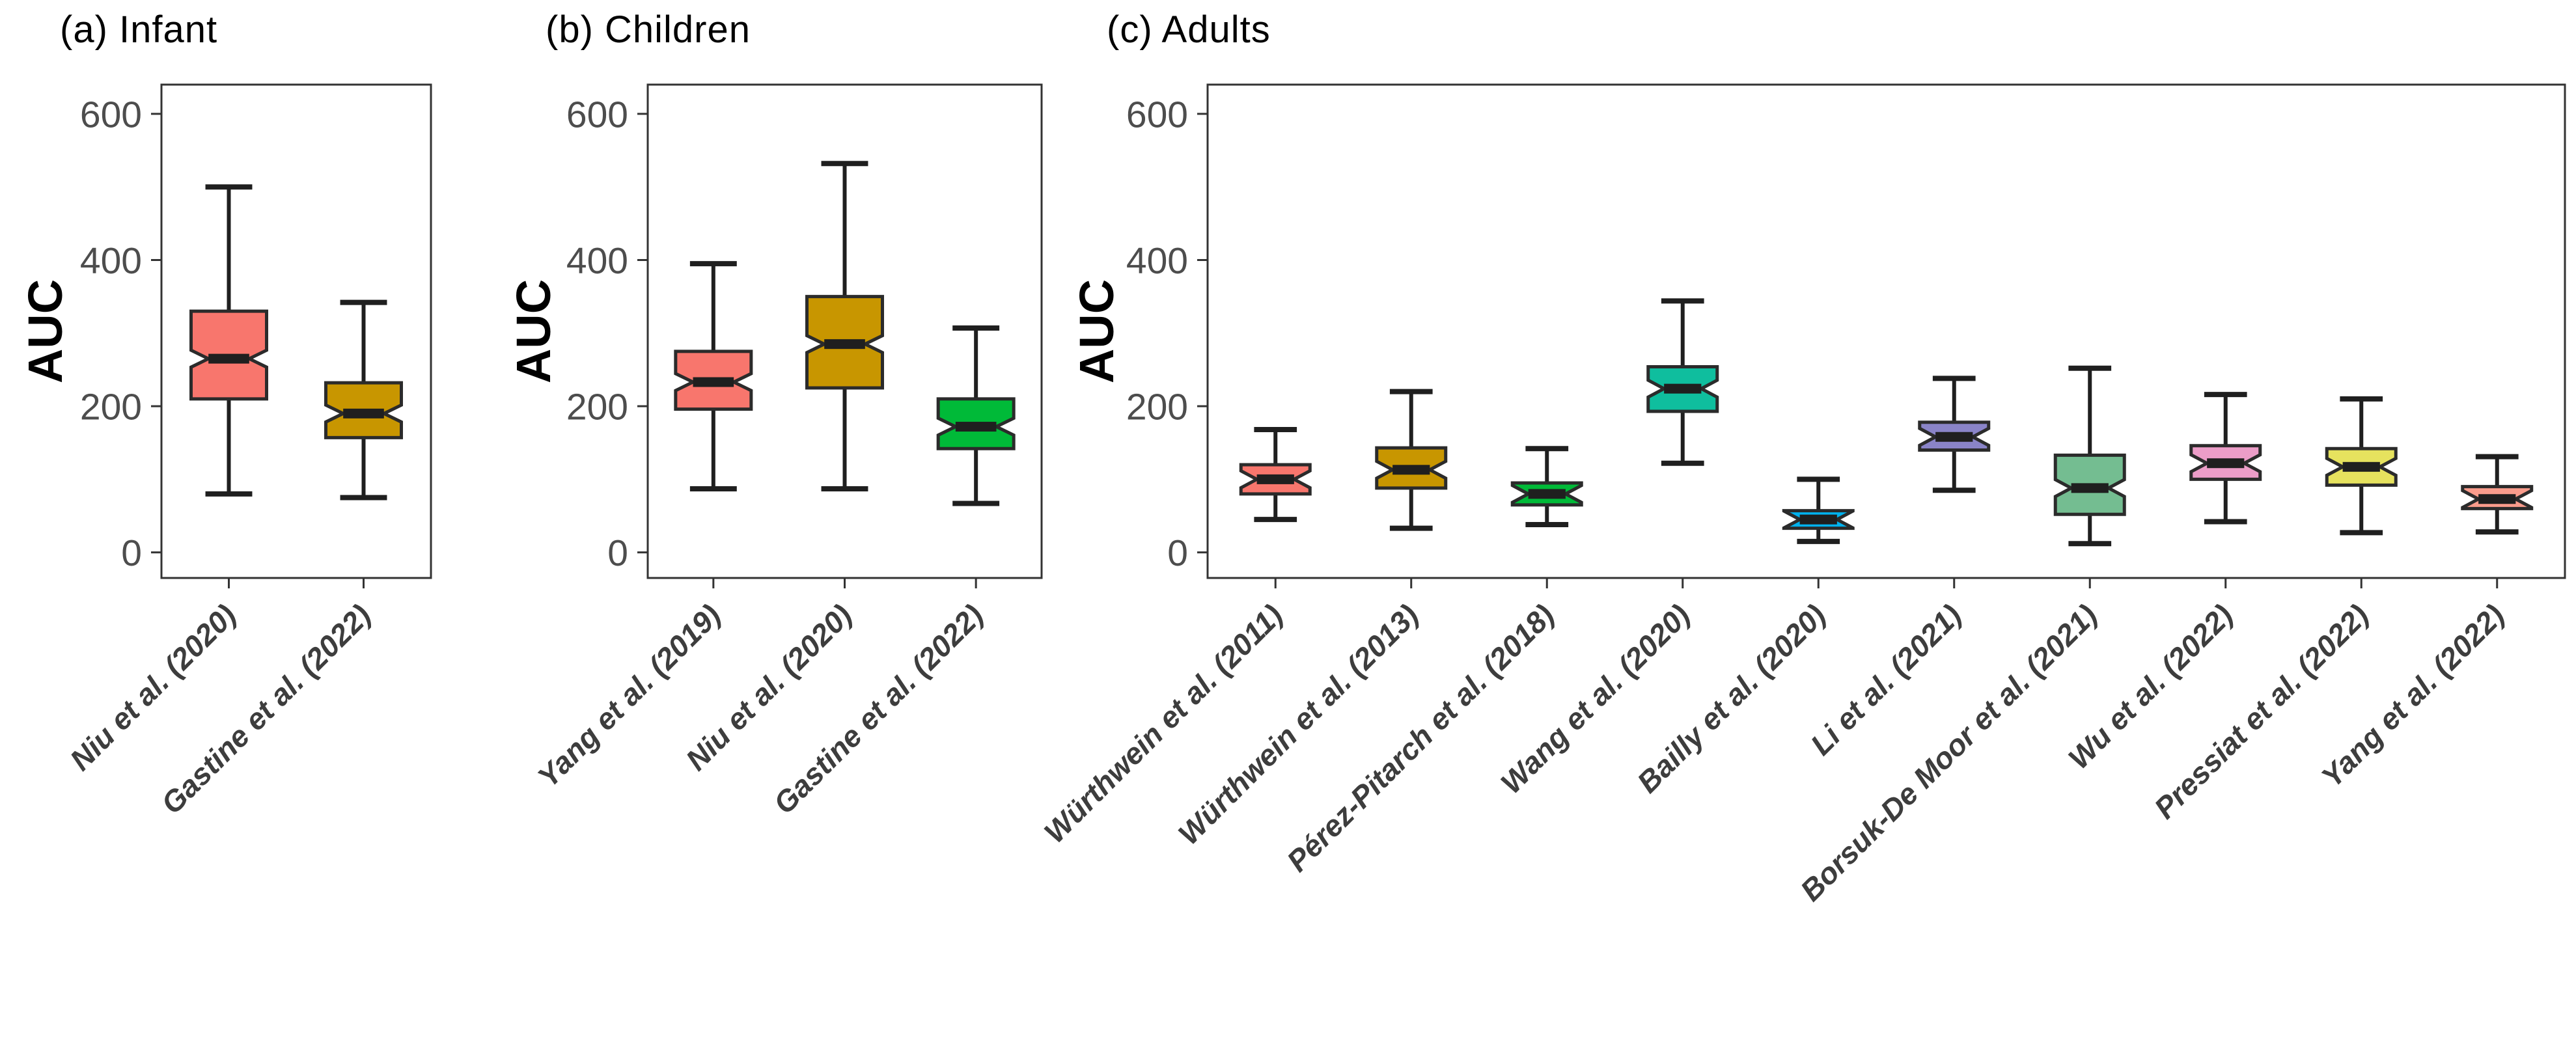 The image size is (2576, 1057). Describe the element at coordinates (1298, 724) in the screenshot. I see `x-category-label: Würthwein et al. (2013)` at that location.